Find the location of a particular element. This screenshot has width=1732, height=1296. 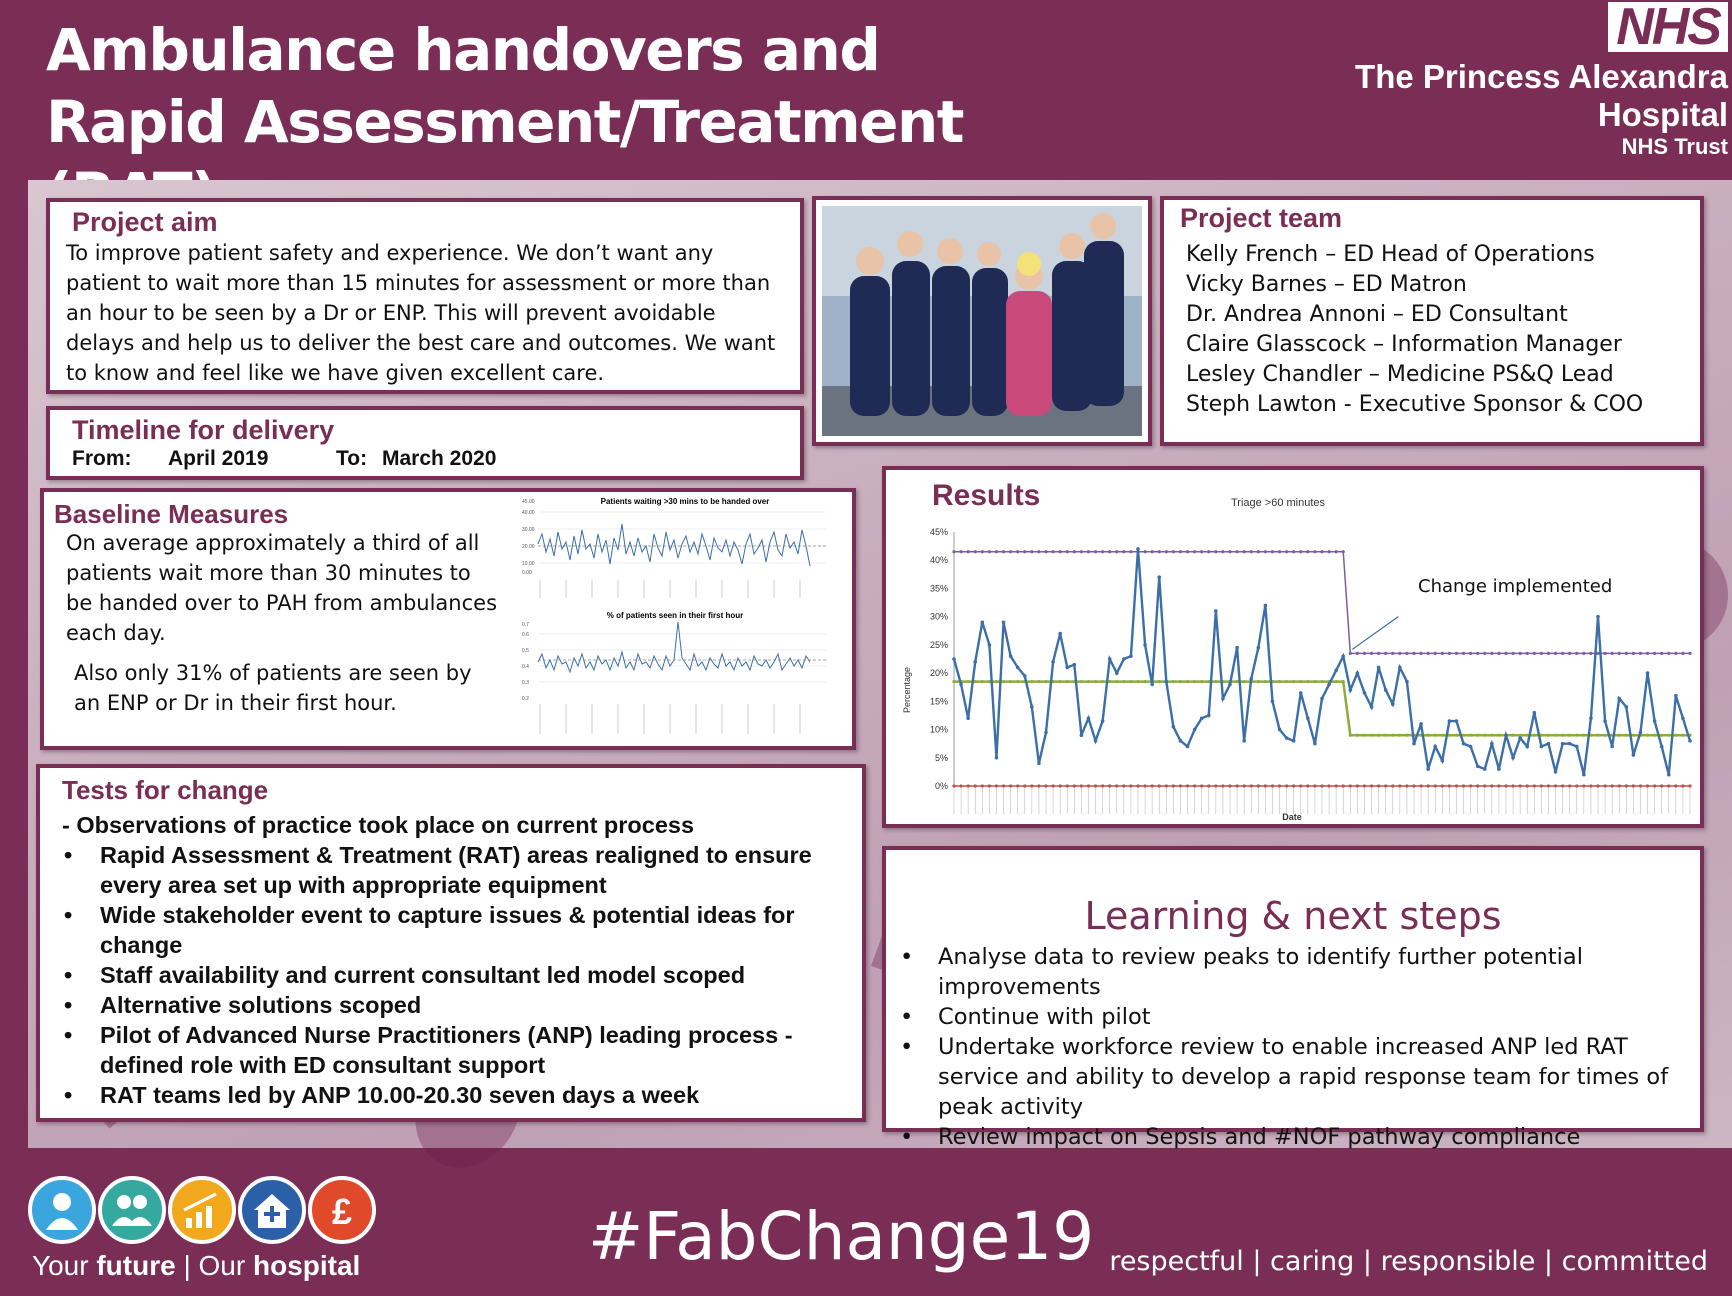

timeline-from-value: April 2019 is located at coordinates (218, 458).